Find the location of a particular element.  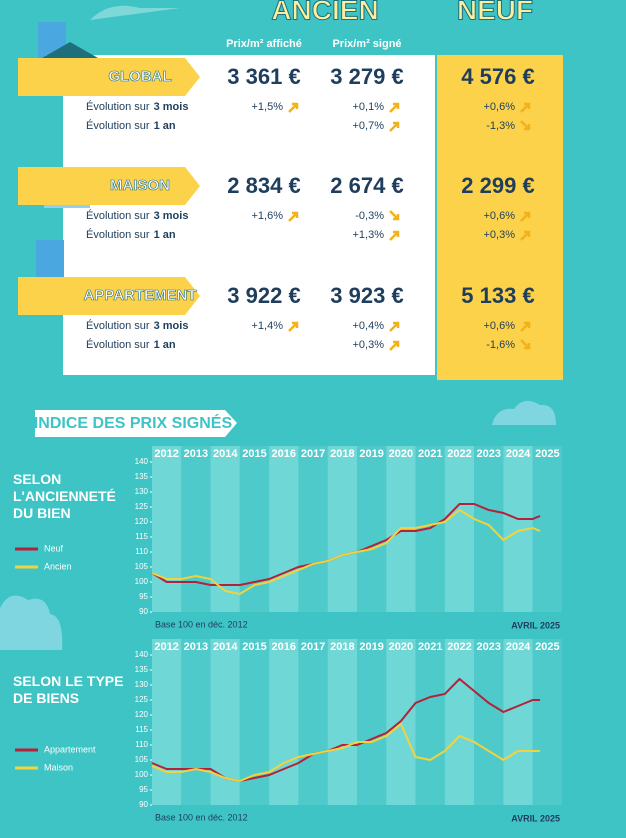

x-tick-label: 2024 is located at coordinates (518, 454).